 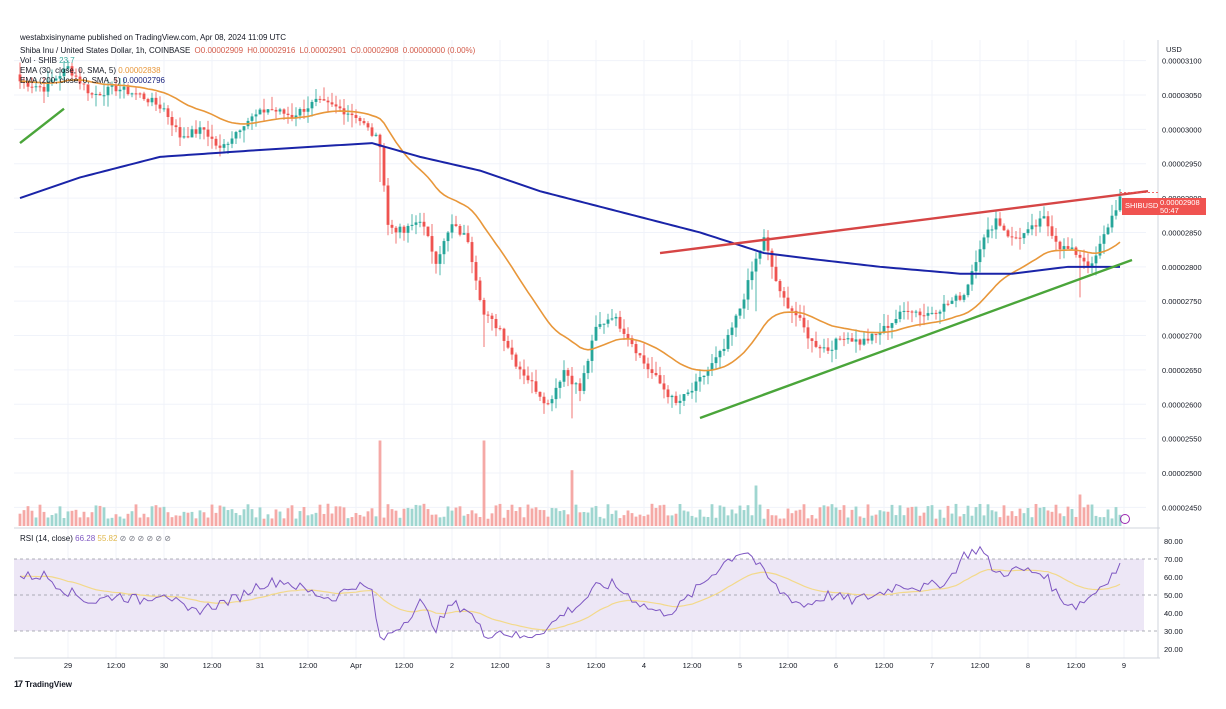 I want to click on rsi-label: RSI (14, close), so click(x=46, y=538).